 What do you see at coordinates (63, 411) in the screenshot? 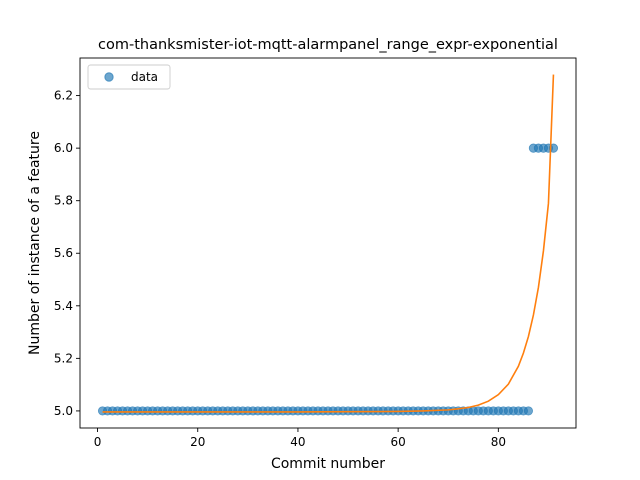
I see `y-tick-label: 5.0` at bounding box center [63, 411].